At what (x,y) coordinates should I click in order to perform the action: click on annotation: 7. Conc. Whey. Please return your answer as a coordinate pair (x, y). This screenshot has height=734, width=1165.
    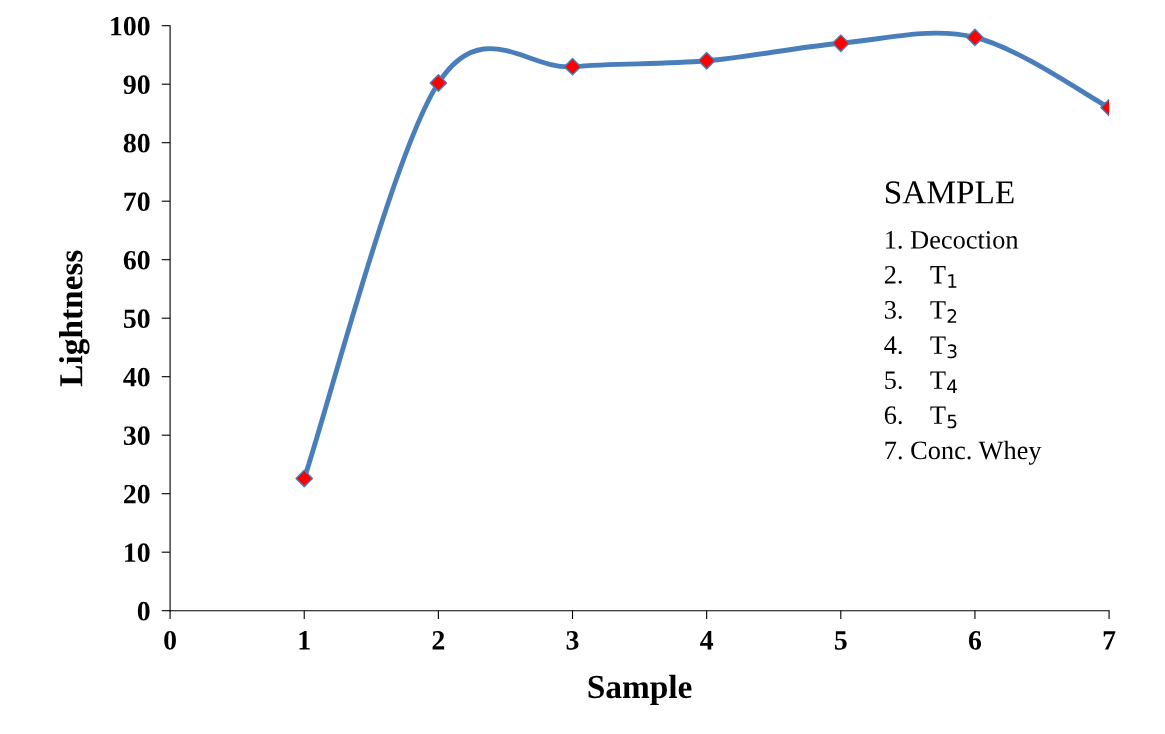
    Looking at the image, I should click on (963, 452).